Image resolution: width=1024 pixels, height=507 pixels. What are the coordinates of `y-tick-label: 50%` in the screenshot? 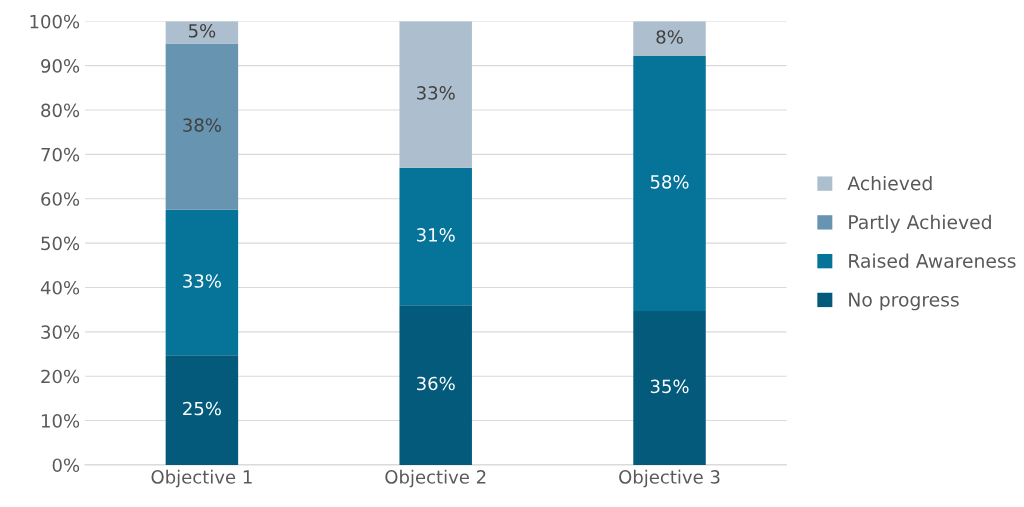 It's located at (60, 243).